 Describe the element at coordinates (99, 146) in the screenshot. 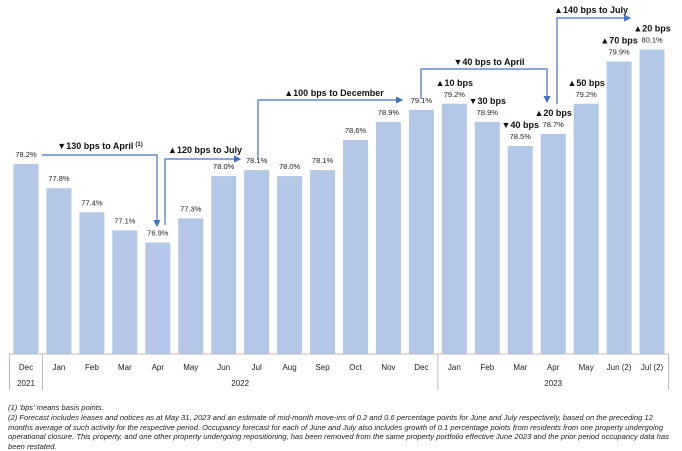

I see `range-annotation: ▼130 bps to April (1)` at that location.